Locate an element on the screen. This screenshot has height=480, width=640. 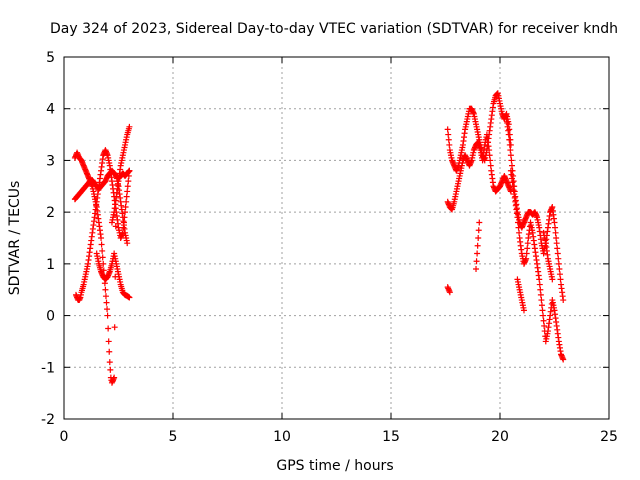
x-tick-labels: 0 5 10 15 20 25 is located at coordinates (339, 437).